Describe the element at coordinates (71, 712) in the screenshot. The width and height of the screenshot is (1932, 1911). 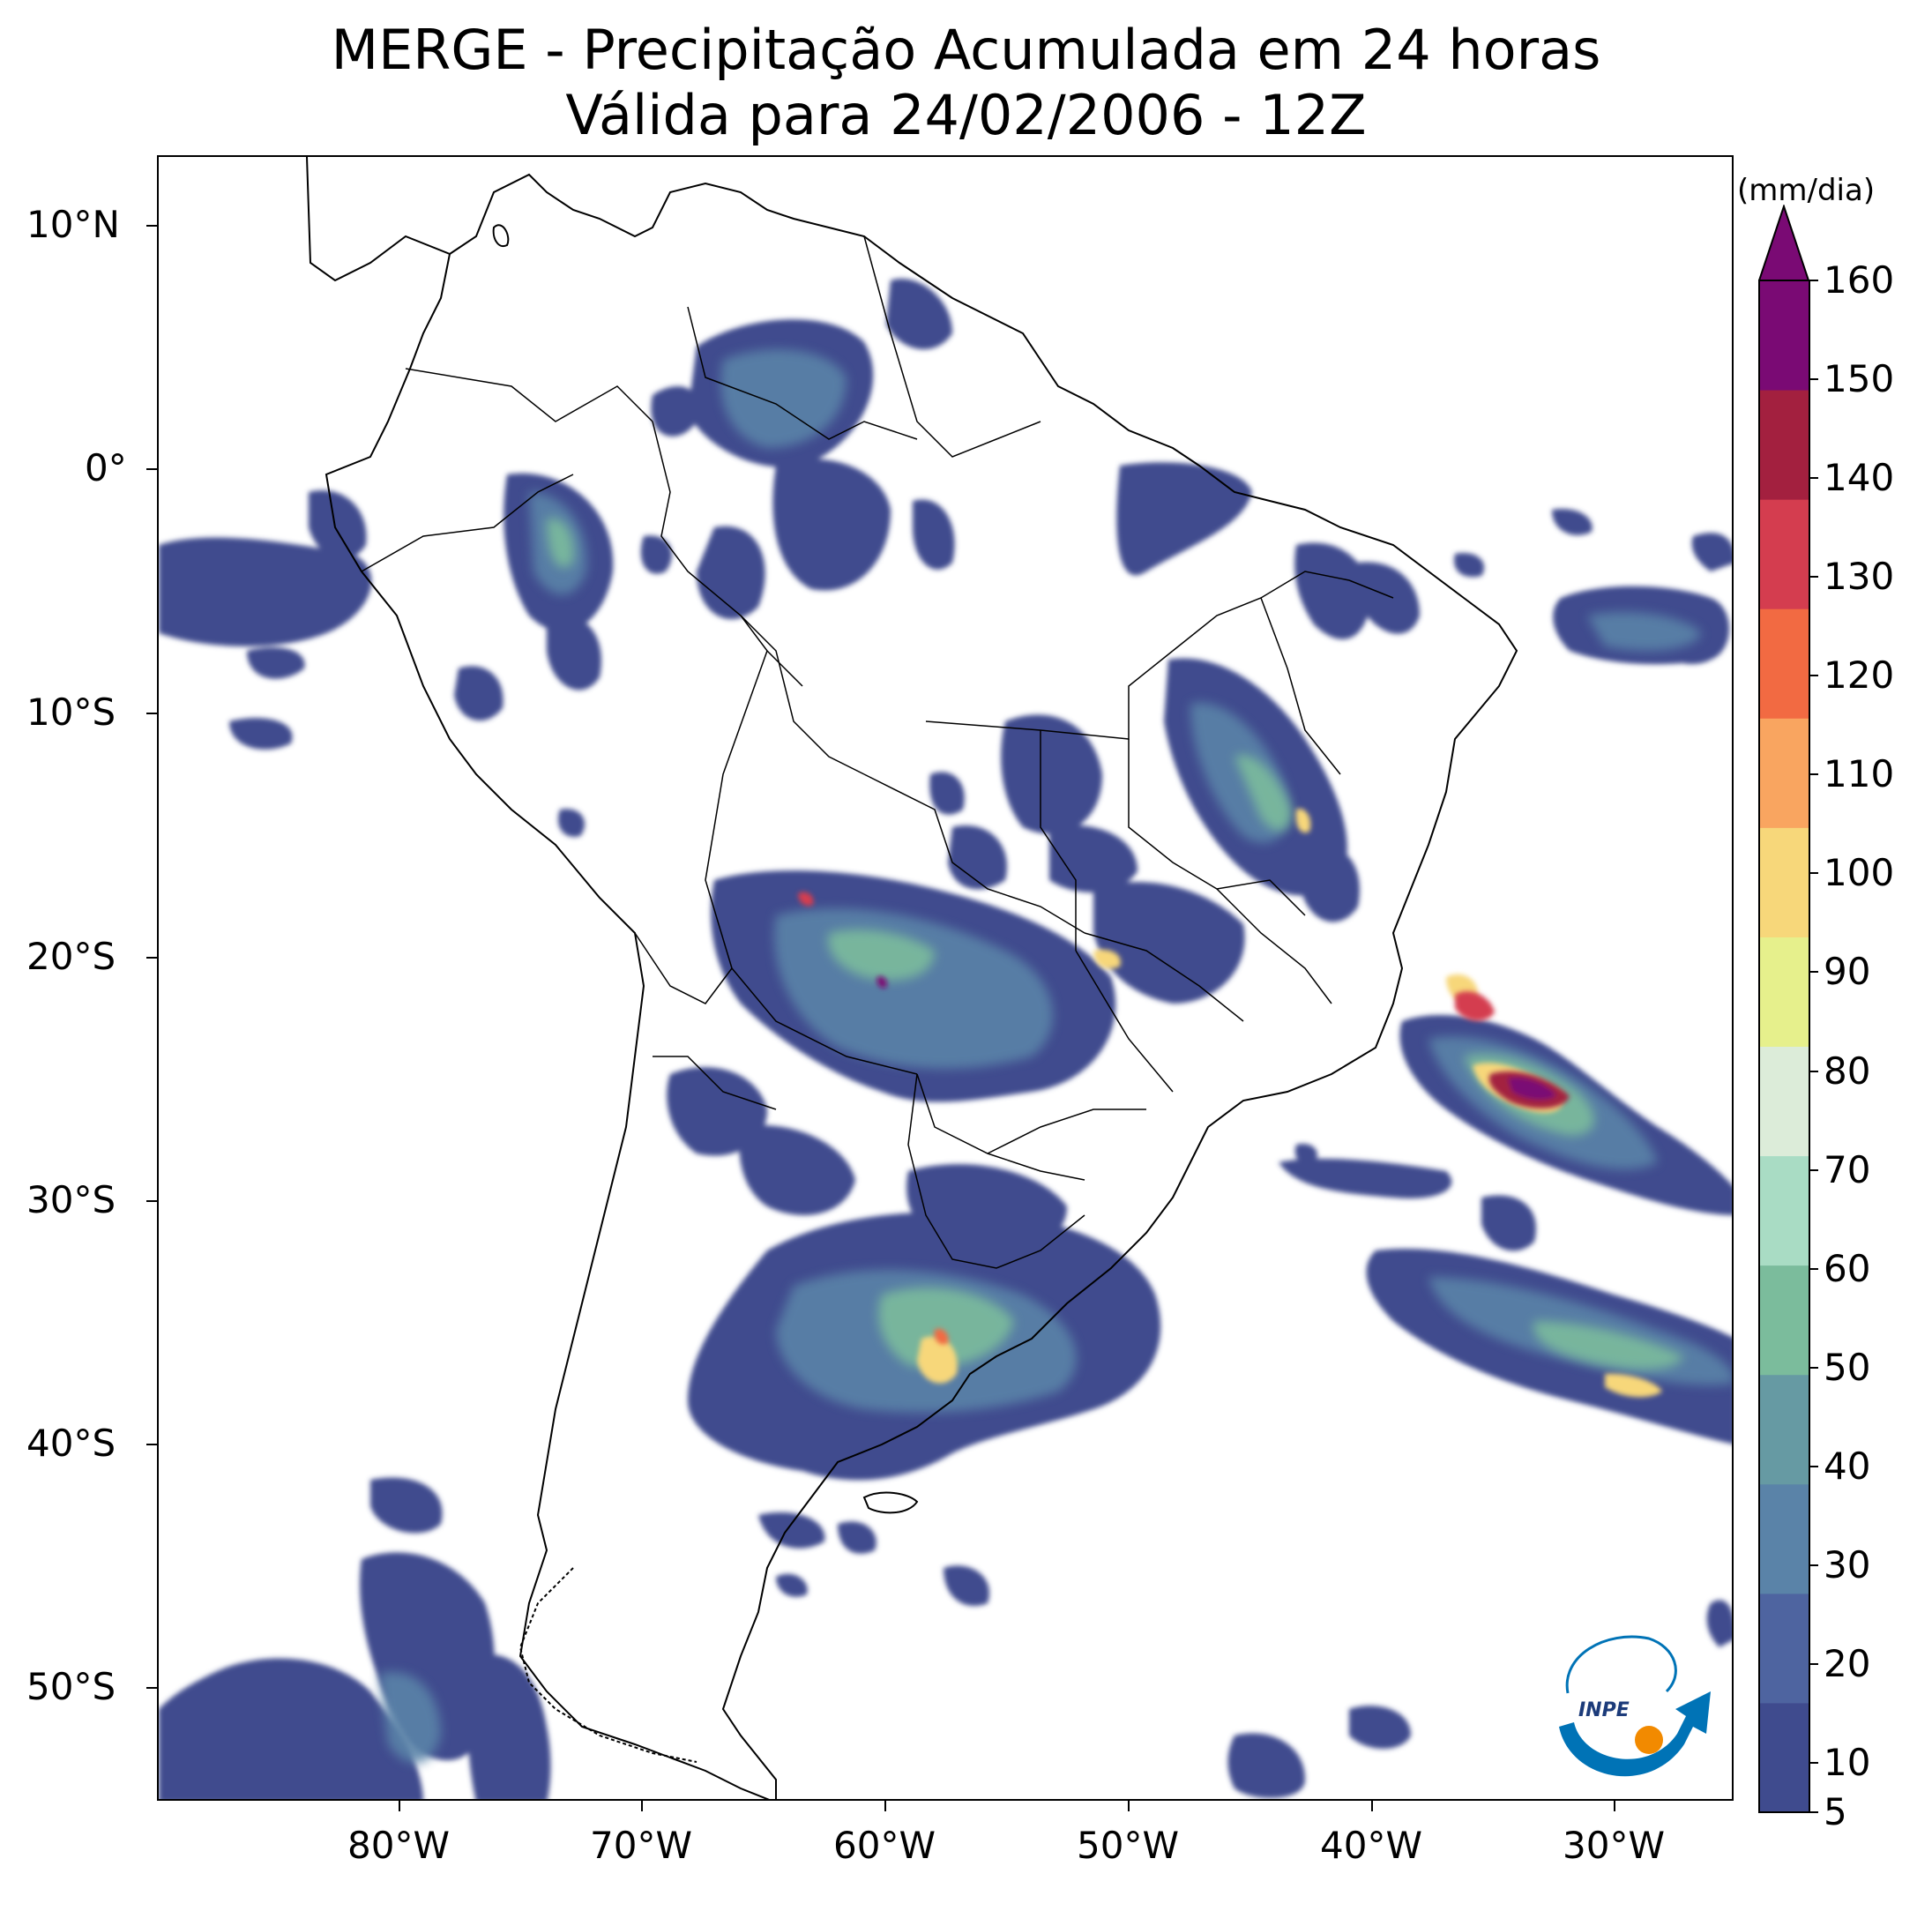
I see `lat-tick-label: 10°S` at that location.